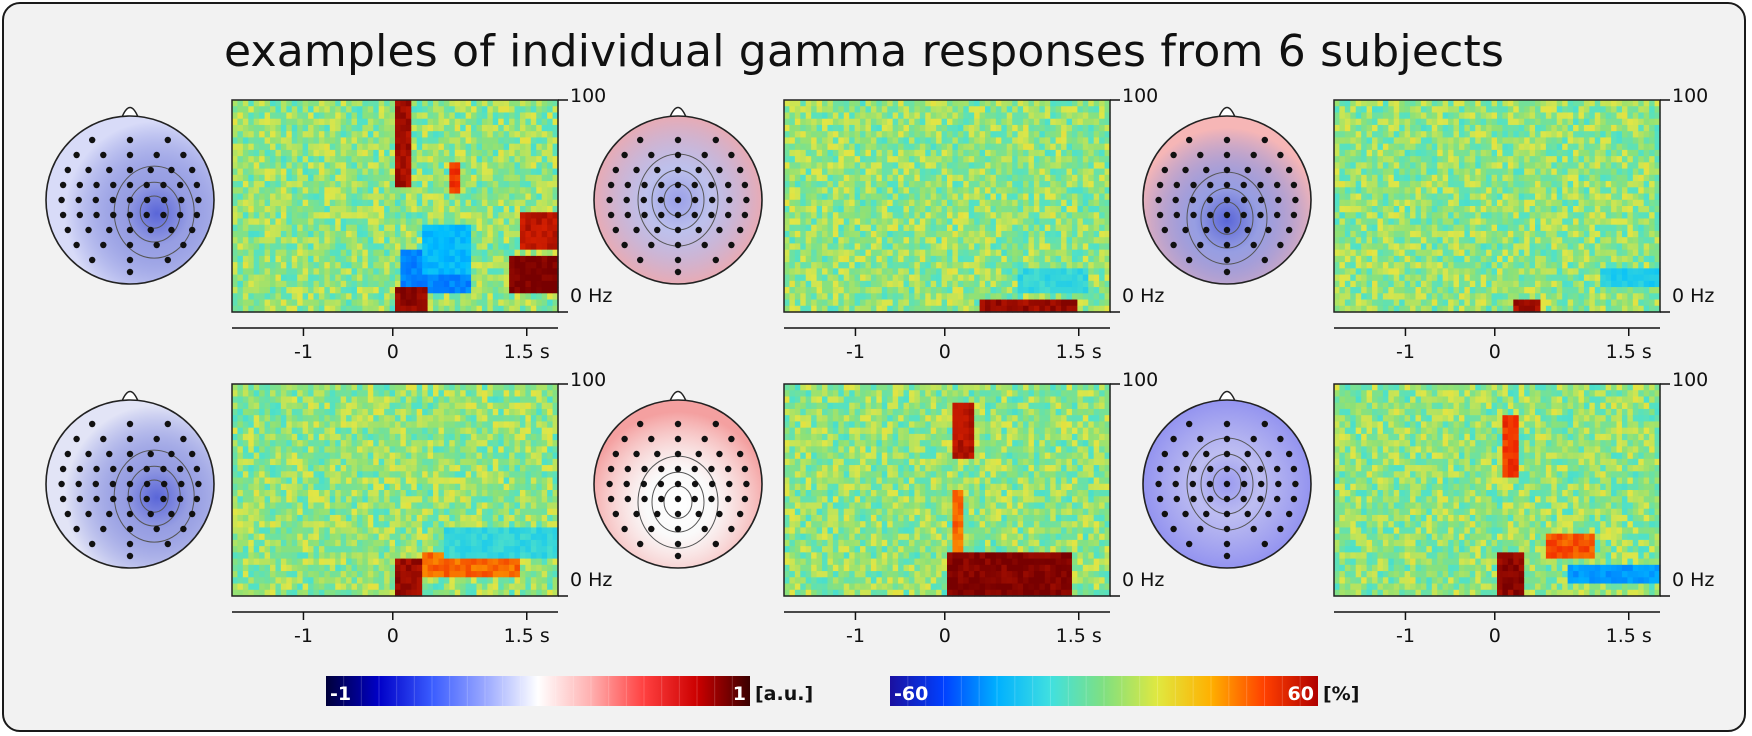 The image size is (1752, 736). I want to click on colorbar-min-label: -60, so click(911, 694).